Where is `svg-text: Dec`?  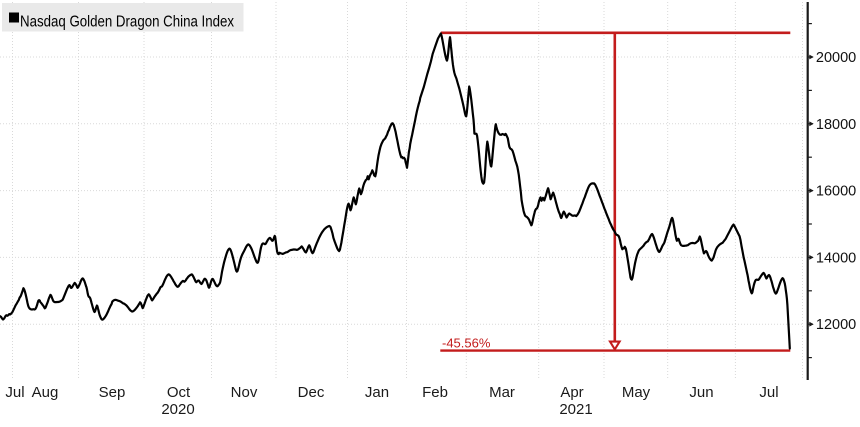
svg-text: Dec is located at coordinates (311, 392).